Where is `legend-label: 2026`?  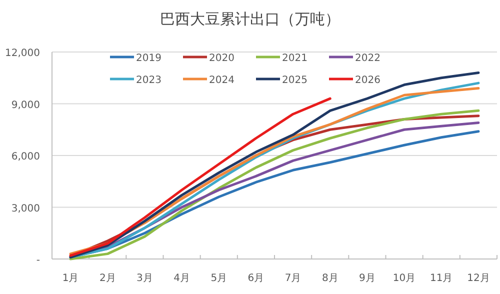 legend-label: 2026 is located at coordinates (367, 80).